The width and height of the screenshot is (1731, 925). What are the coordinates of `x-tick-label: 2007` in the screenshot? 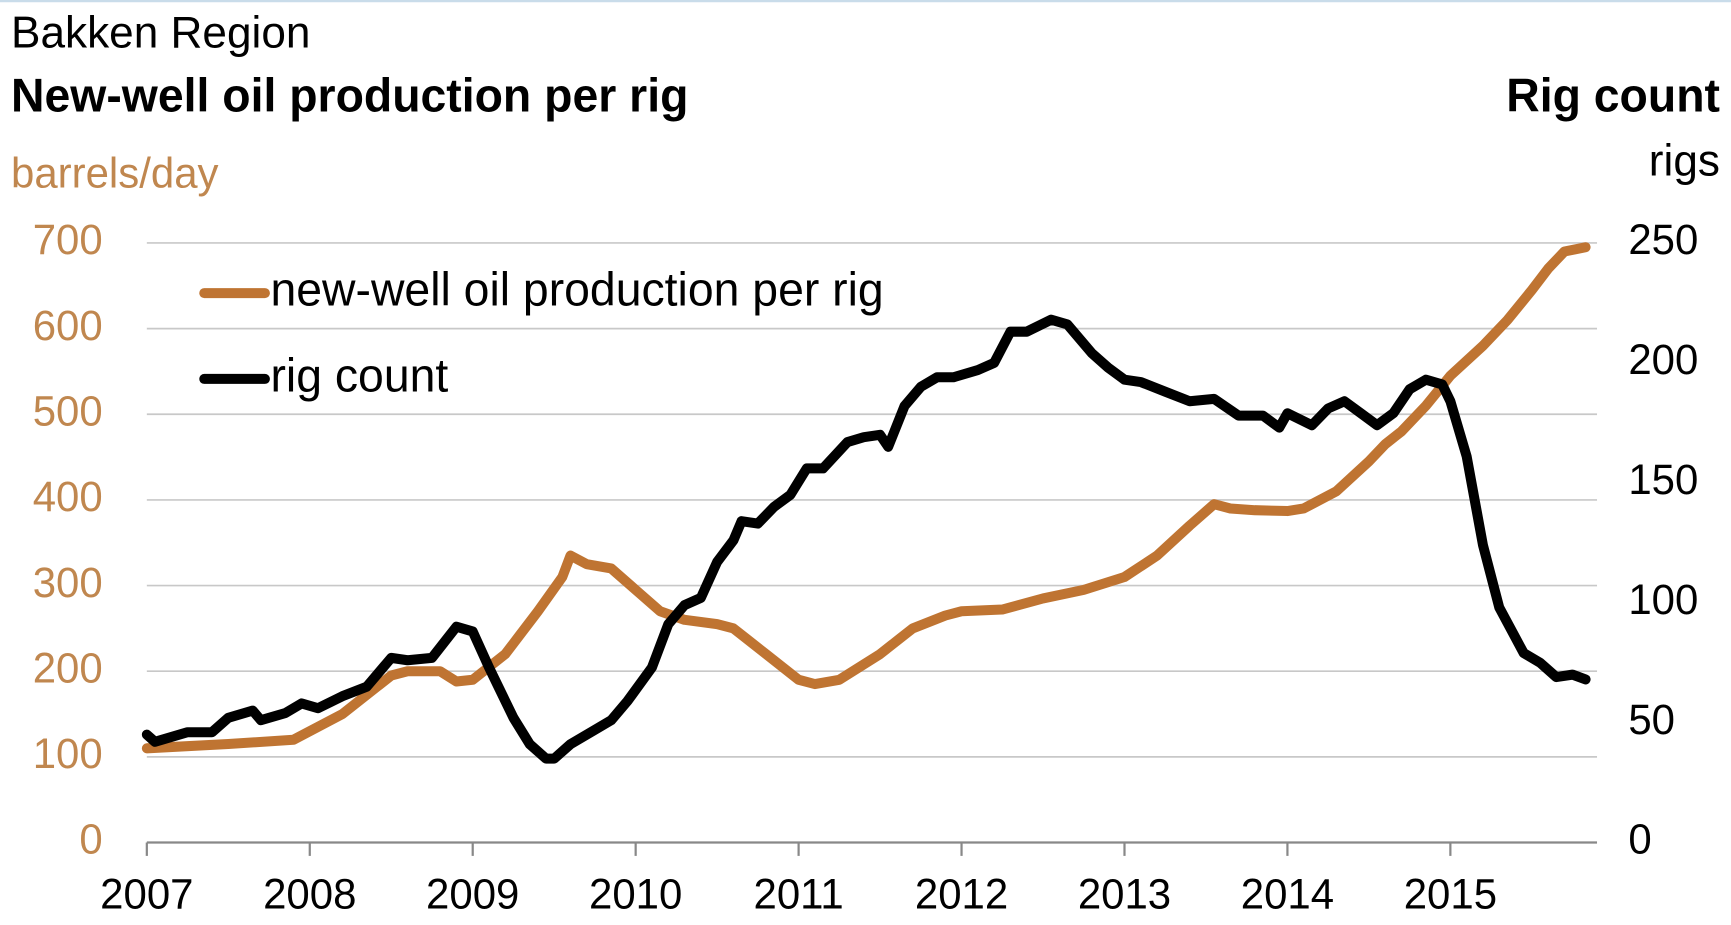 It's located at (146, 893).